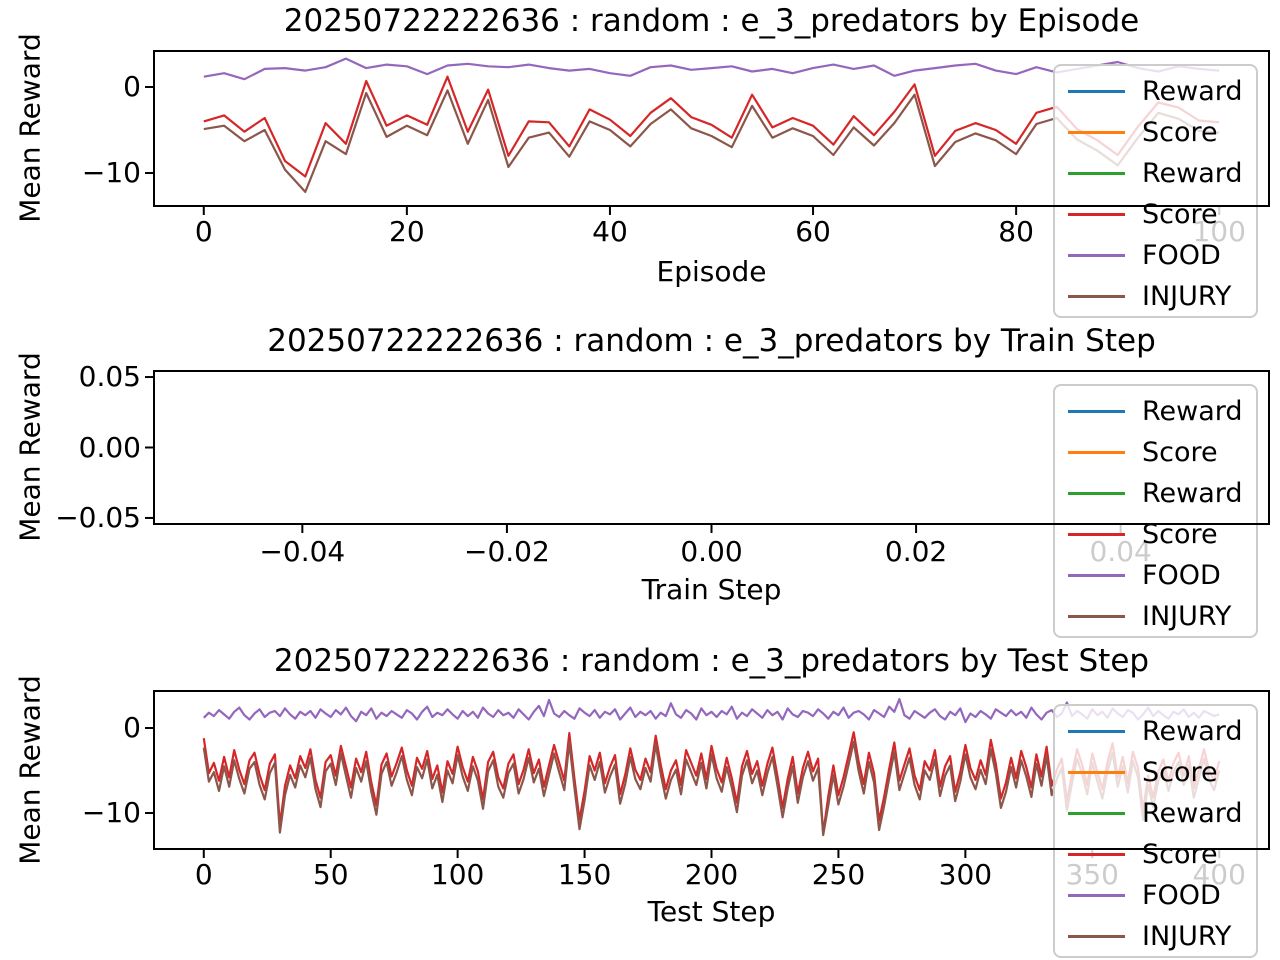 The image size is (1280, 960). Describe the element at coordinates (711, 589) in the screenshot. I see `chart-trainstep-x-axis-label: Train Step` at that location.